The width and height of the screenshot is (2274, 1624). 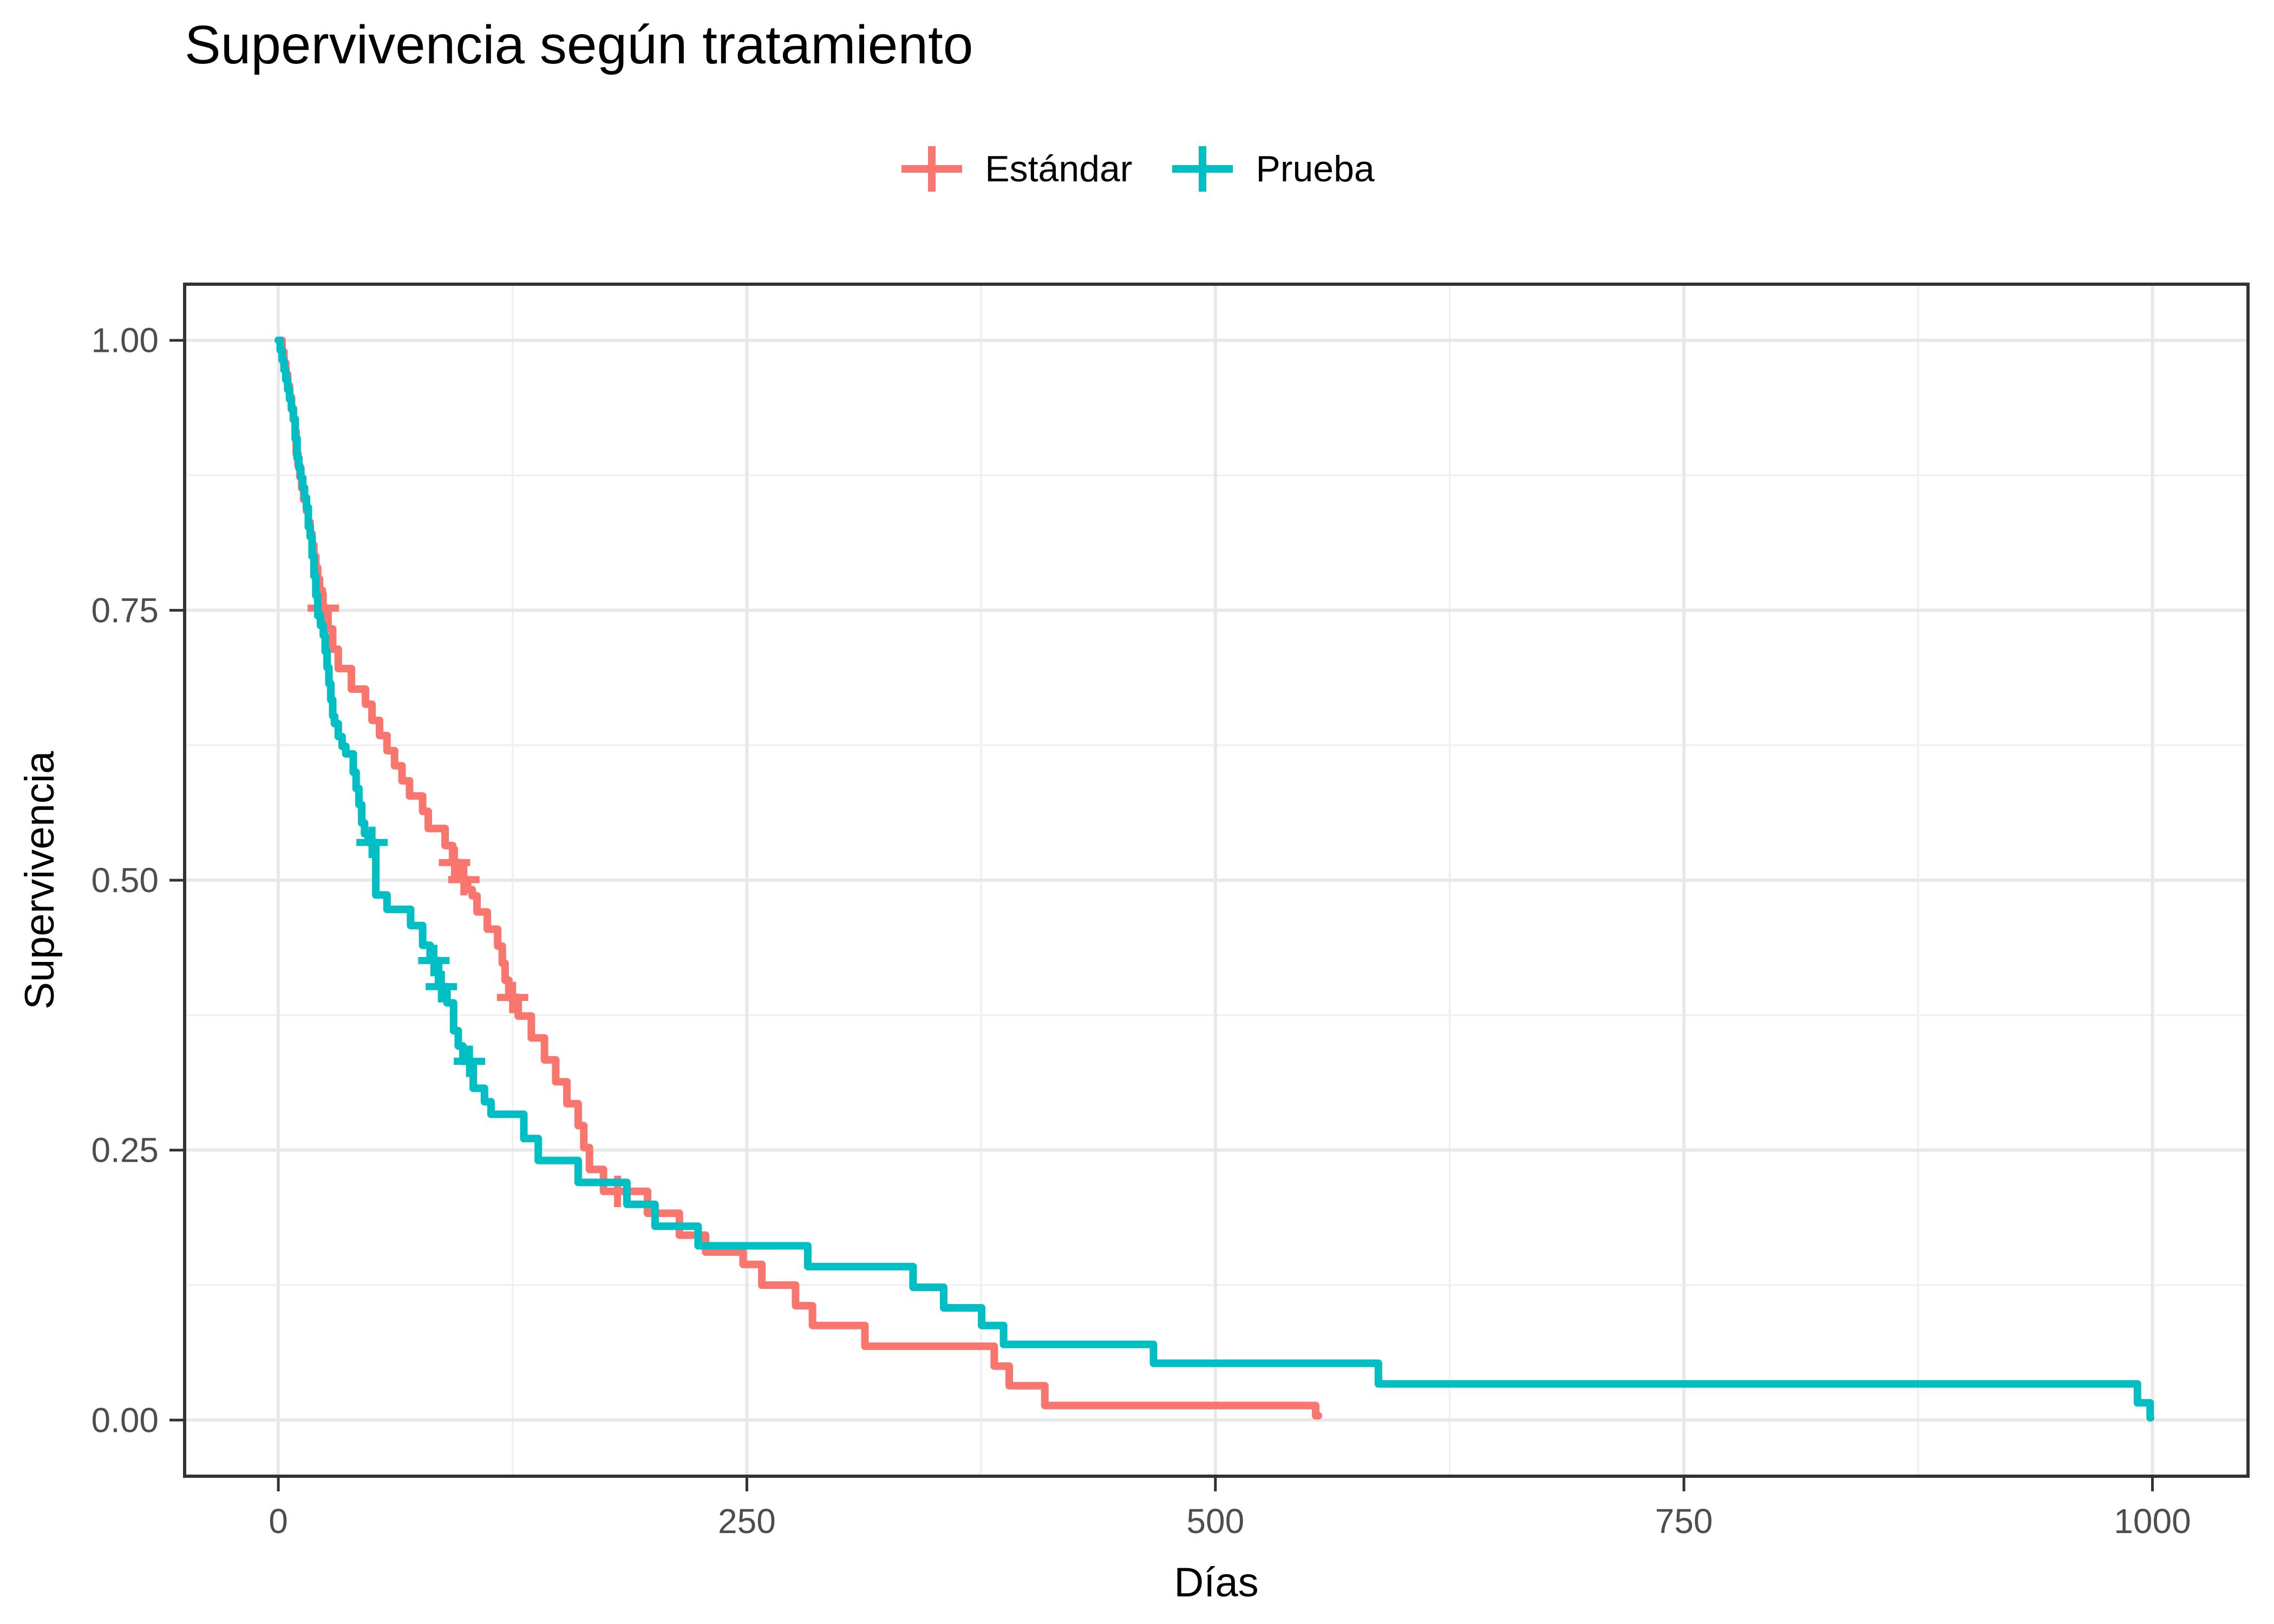 What do you see at coordinates (125, 341) in the screenshot?
I see `y-axis-tick-label: 1.00` at bounding box center [125, 341].